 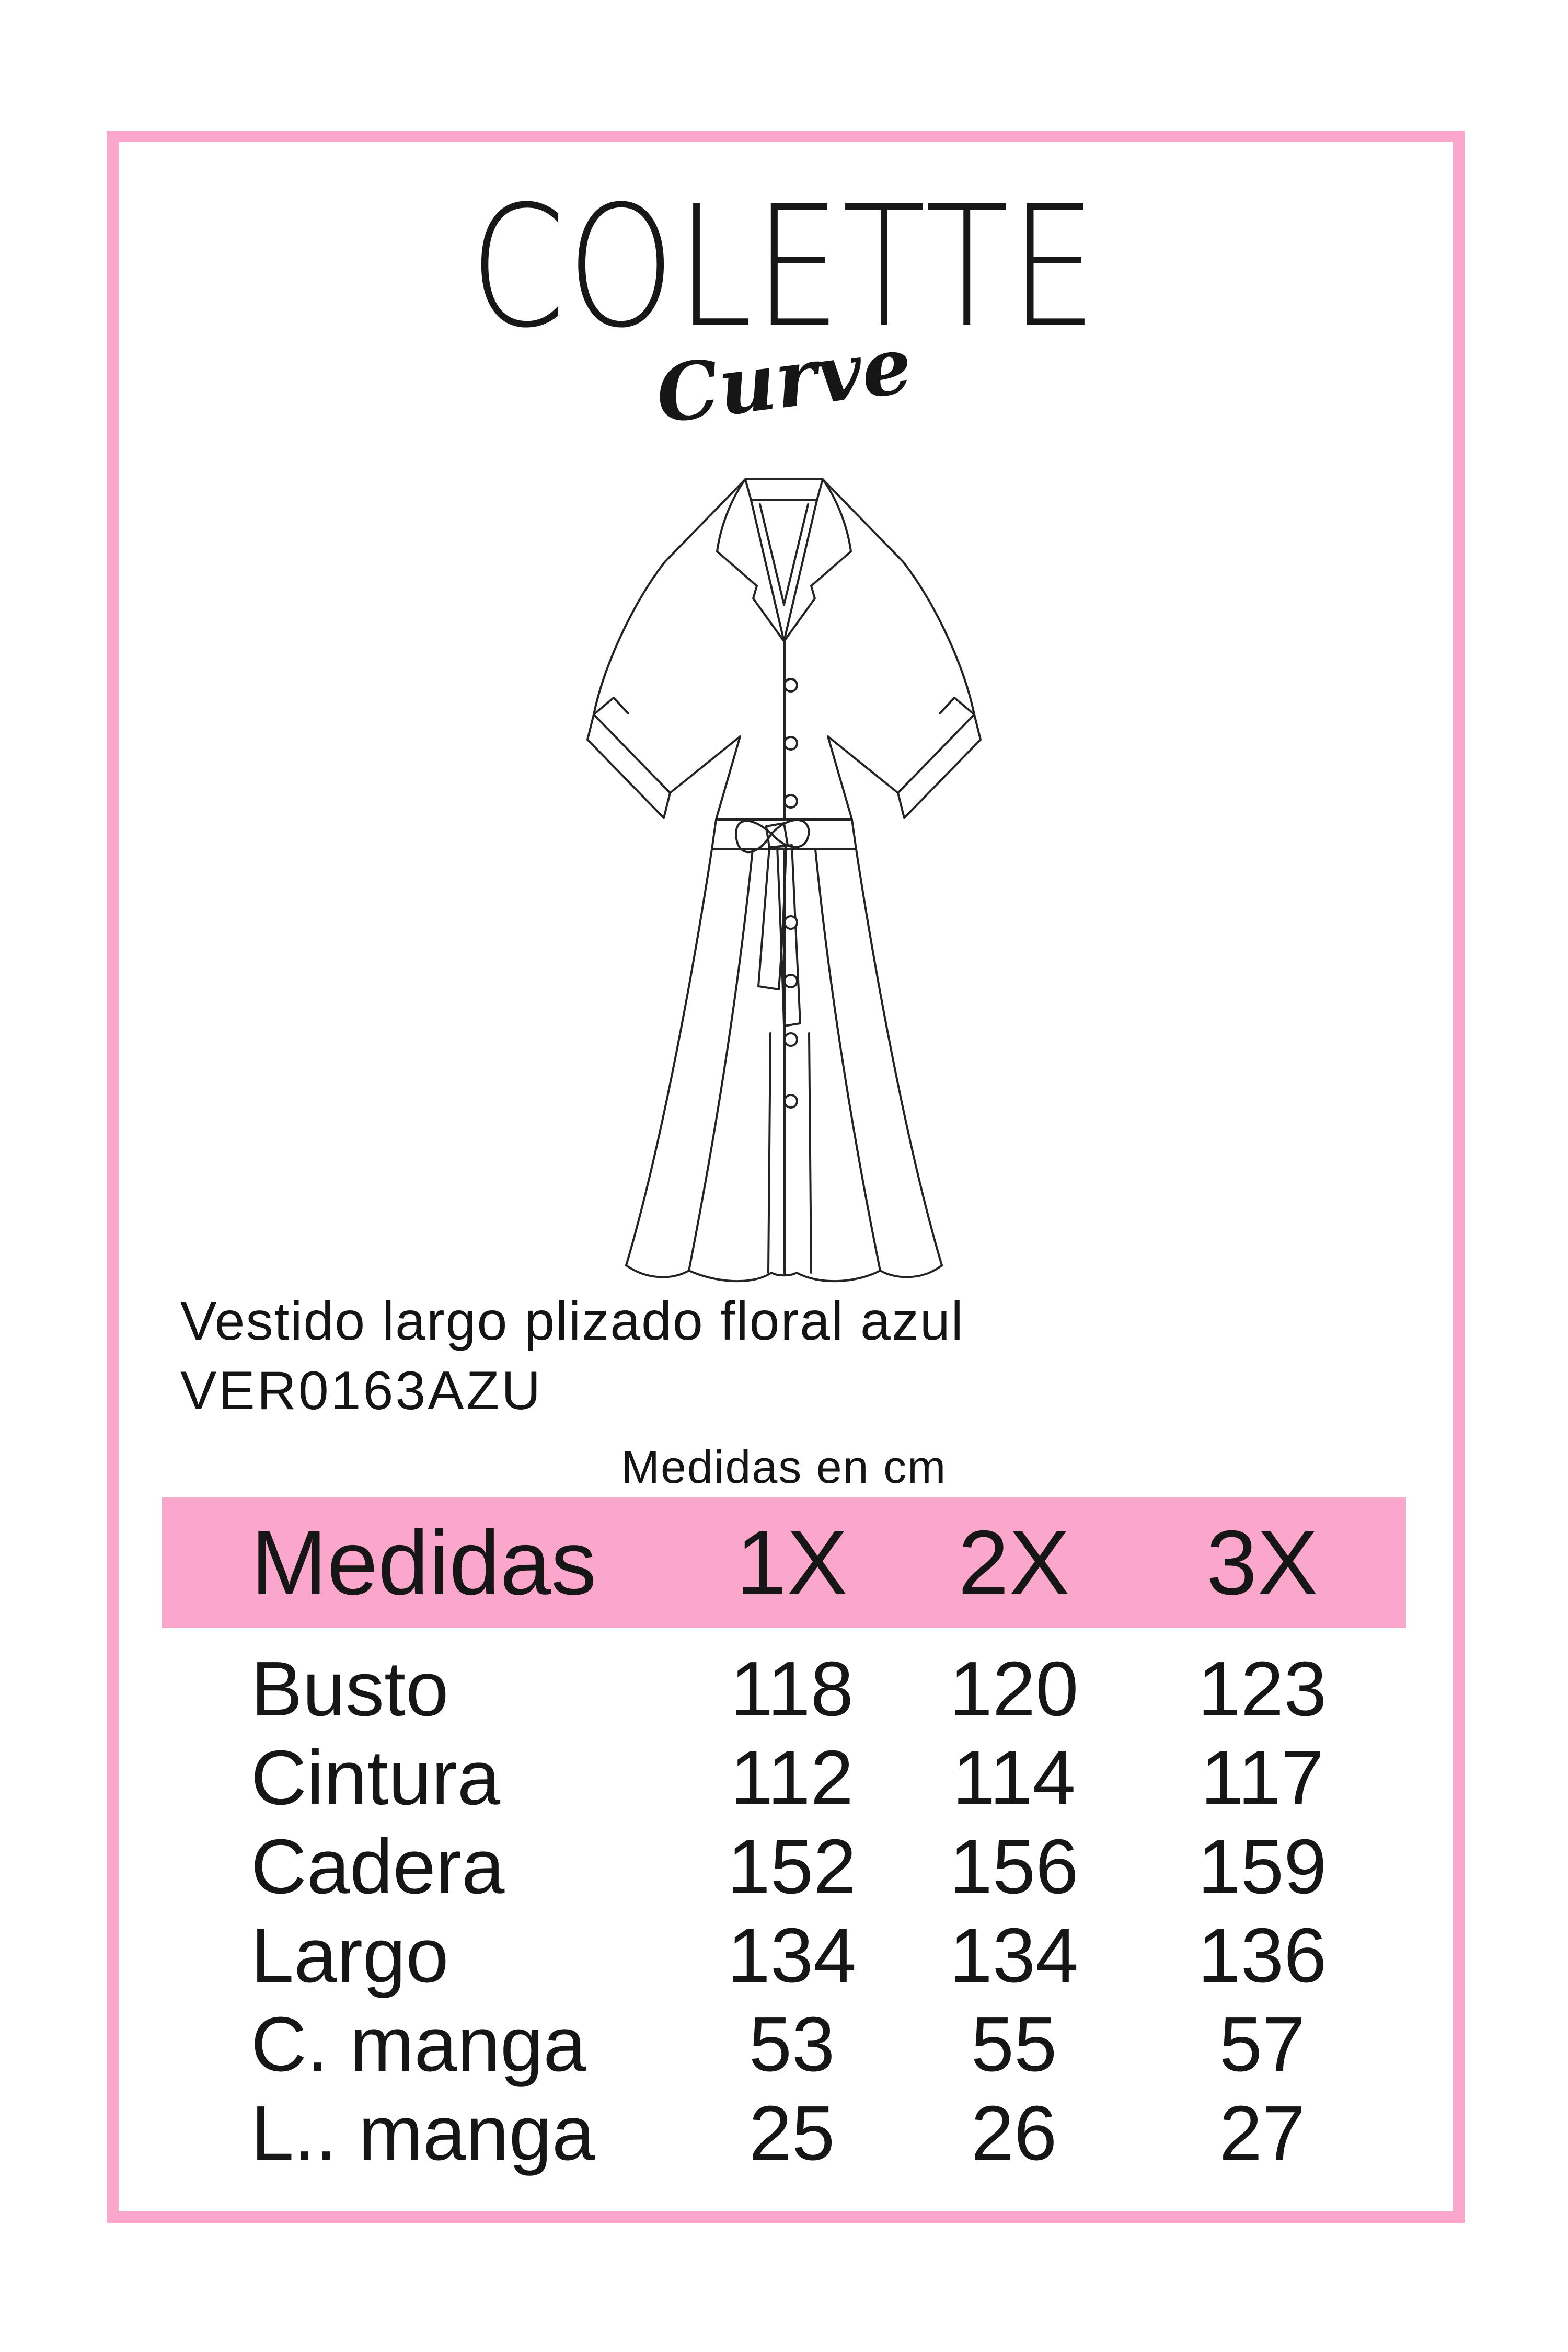 I want to click on table-row: Busto 118 120 123, so click(x=784, y=1689).